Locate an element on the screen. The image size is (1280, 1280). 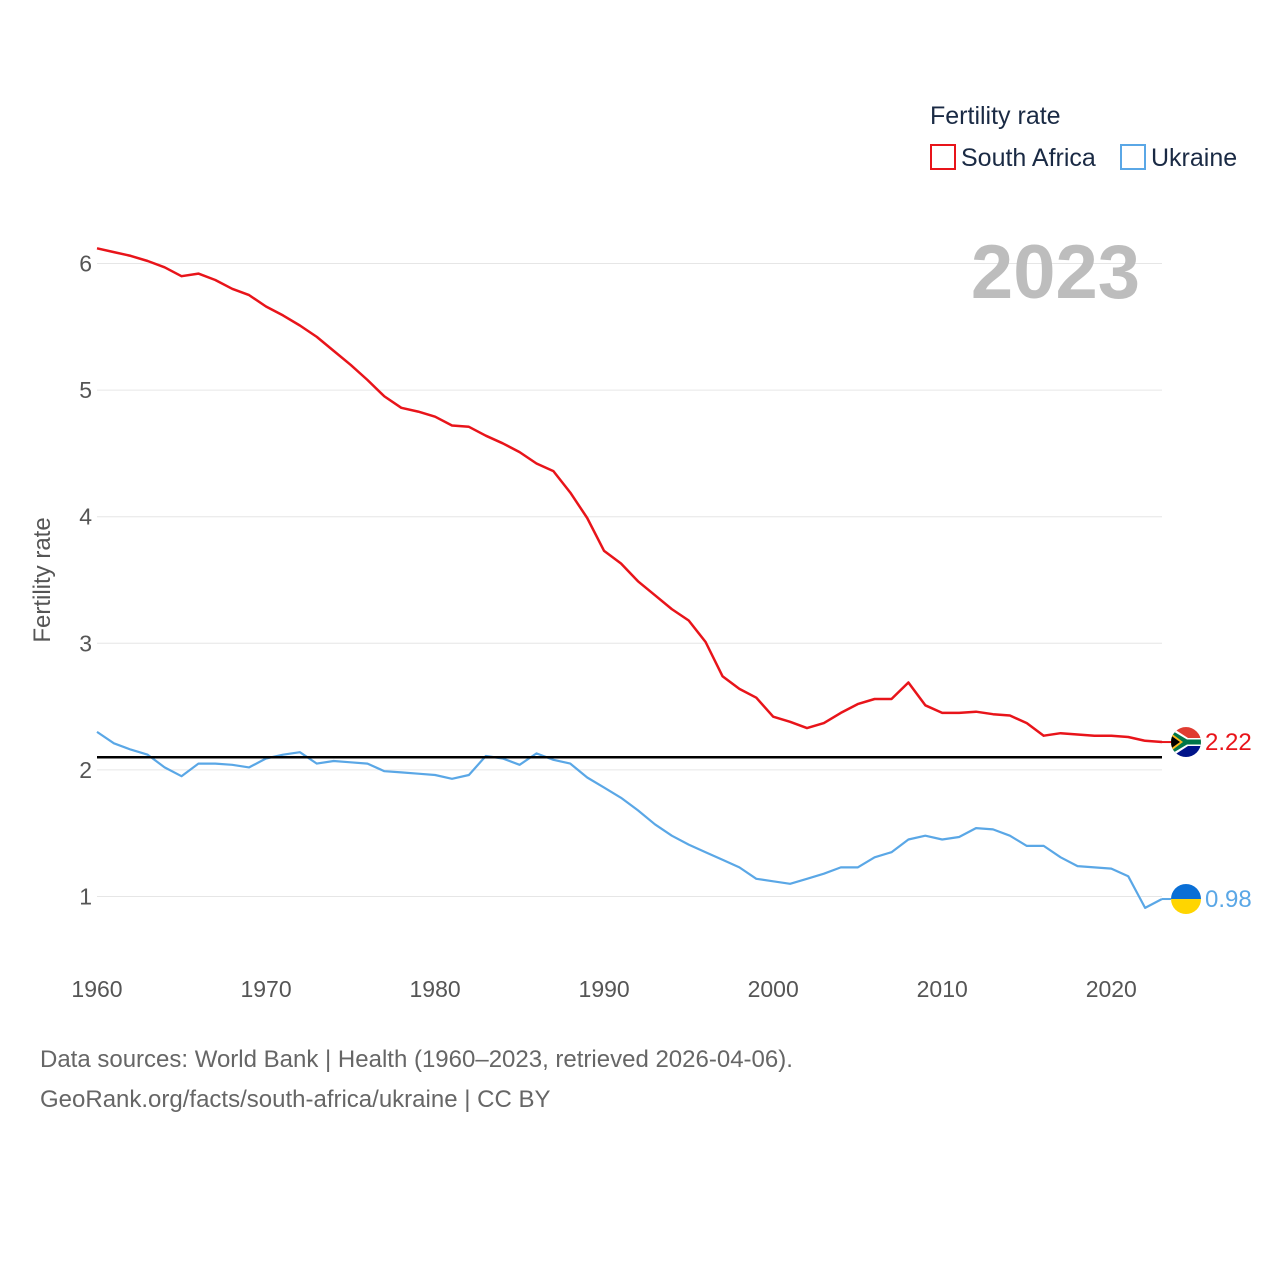
legend-label-ukraine: Ukraine is located at coordinates (1194, 158).